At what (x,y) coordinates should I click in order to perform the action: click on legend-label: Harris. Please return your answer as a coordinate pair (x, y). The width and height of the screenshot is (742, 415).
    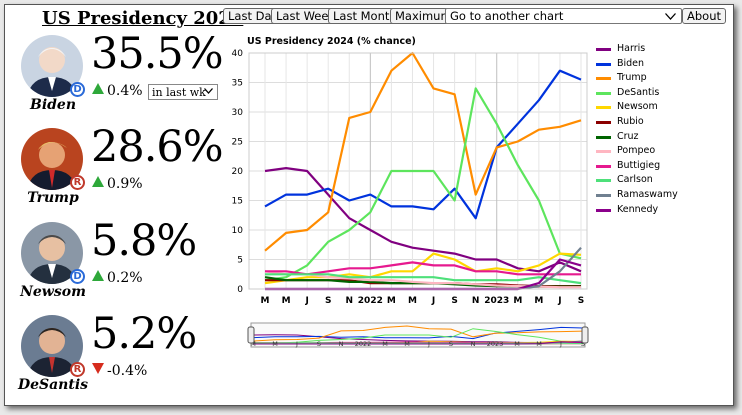
    Looking at the image, I should click on (631, 48).